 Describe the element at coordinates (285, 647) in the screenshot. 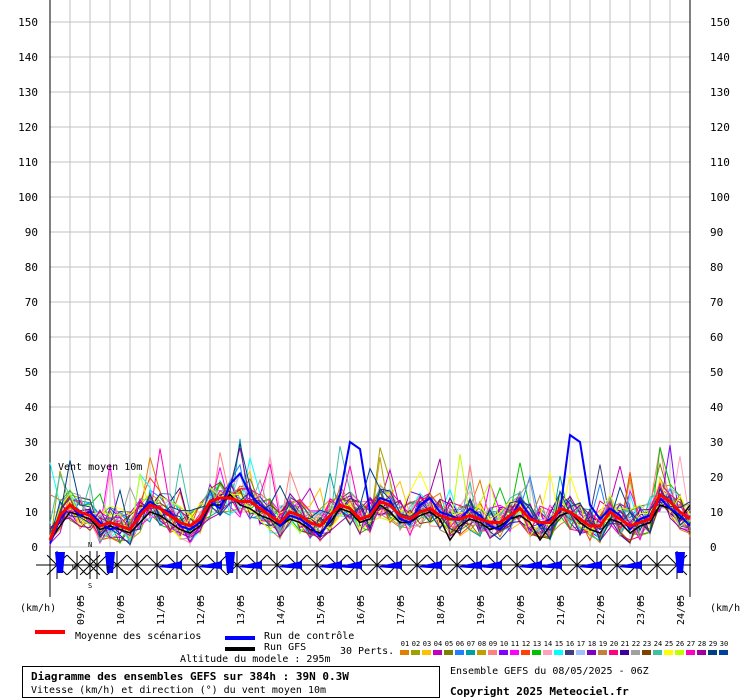

I see `legend-gfs-label: Run GFS` at that location.